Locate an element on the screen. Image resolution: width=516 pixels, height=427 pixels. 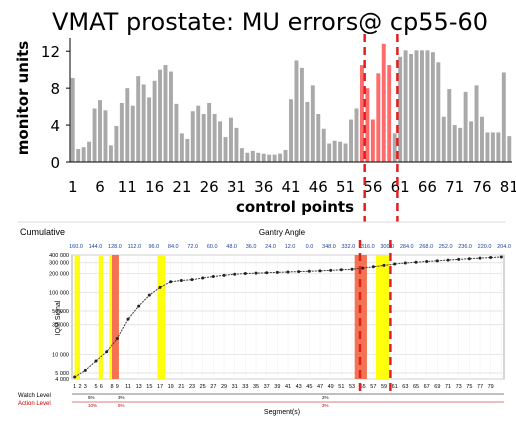
x-tick-label: 5 is located at coordinates (95, 387).